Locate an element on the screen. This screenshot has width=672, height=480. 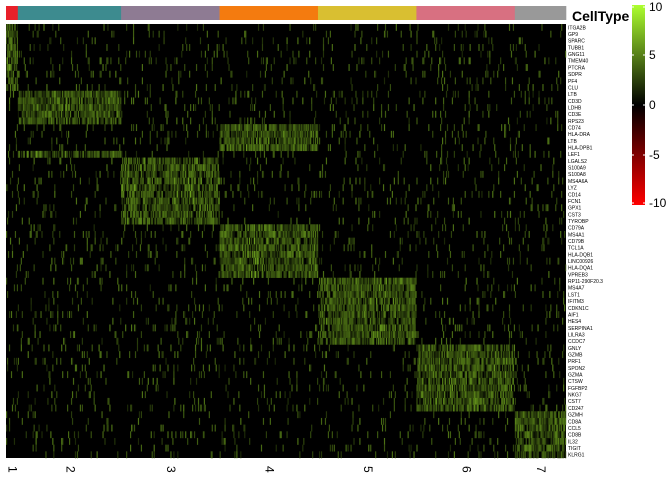
heatmap-row-cdkn1c is located at coordinates (291, 308).